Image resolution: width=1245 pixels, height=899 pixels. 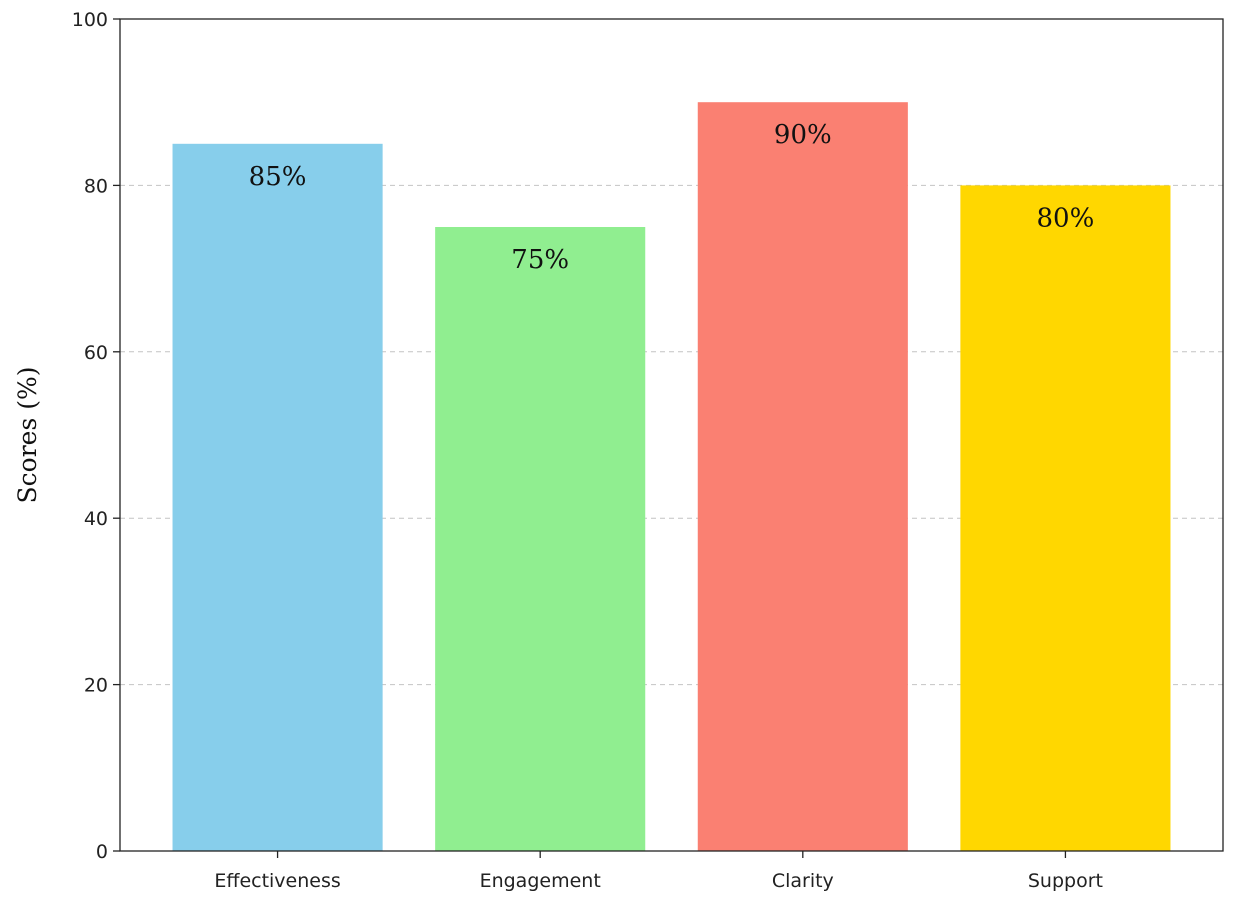 I want to click on bar-effectiveness, so click(x=277, y=497).